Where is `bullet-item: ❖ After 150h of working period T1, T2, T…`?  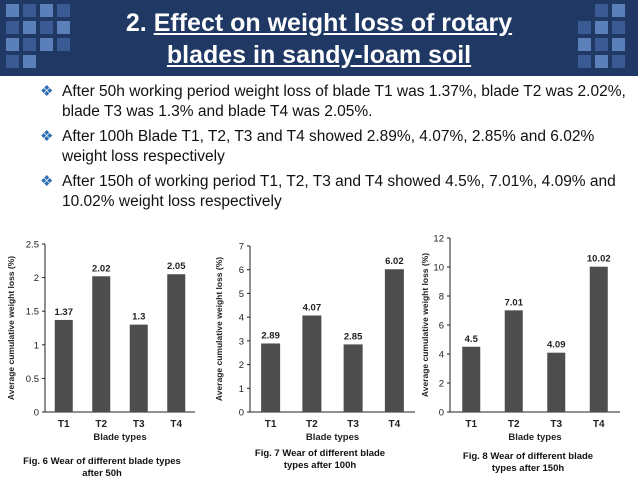 bullet-item: ❖ After 150h of working period T1, T2, T… is located at coordinates (335, 192).